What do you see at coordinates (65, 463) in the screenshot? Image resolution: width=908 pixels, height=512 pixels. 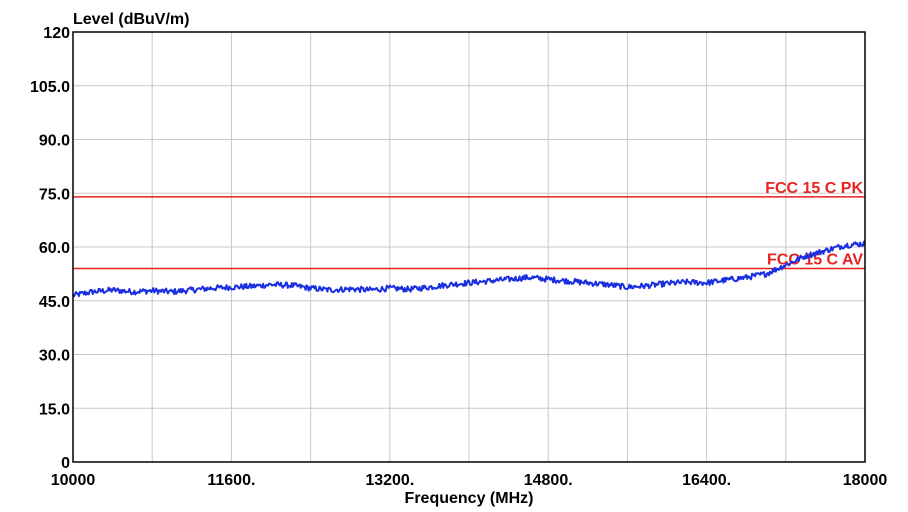 I see `y-tick-label: 0` at bounding box center [65, 463].